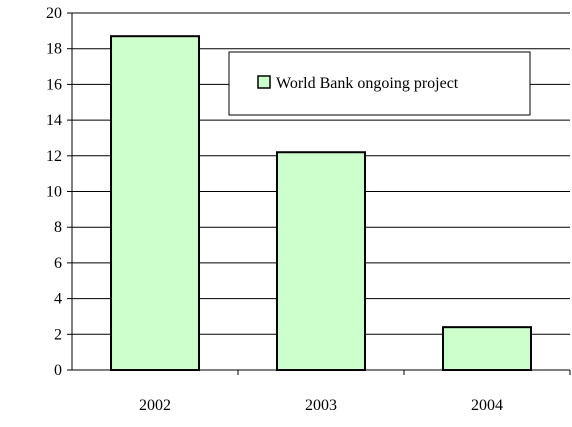 This screenshot has height=427, width=572. Describe the element at coordinates (58, 263) in the screenshot. I see `y-tick-label: 6` at that location.